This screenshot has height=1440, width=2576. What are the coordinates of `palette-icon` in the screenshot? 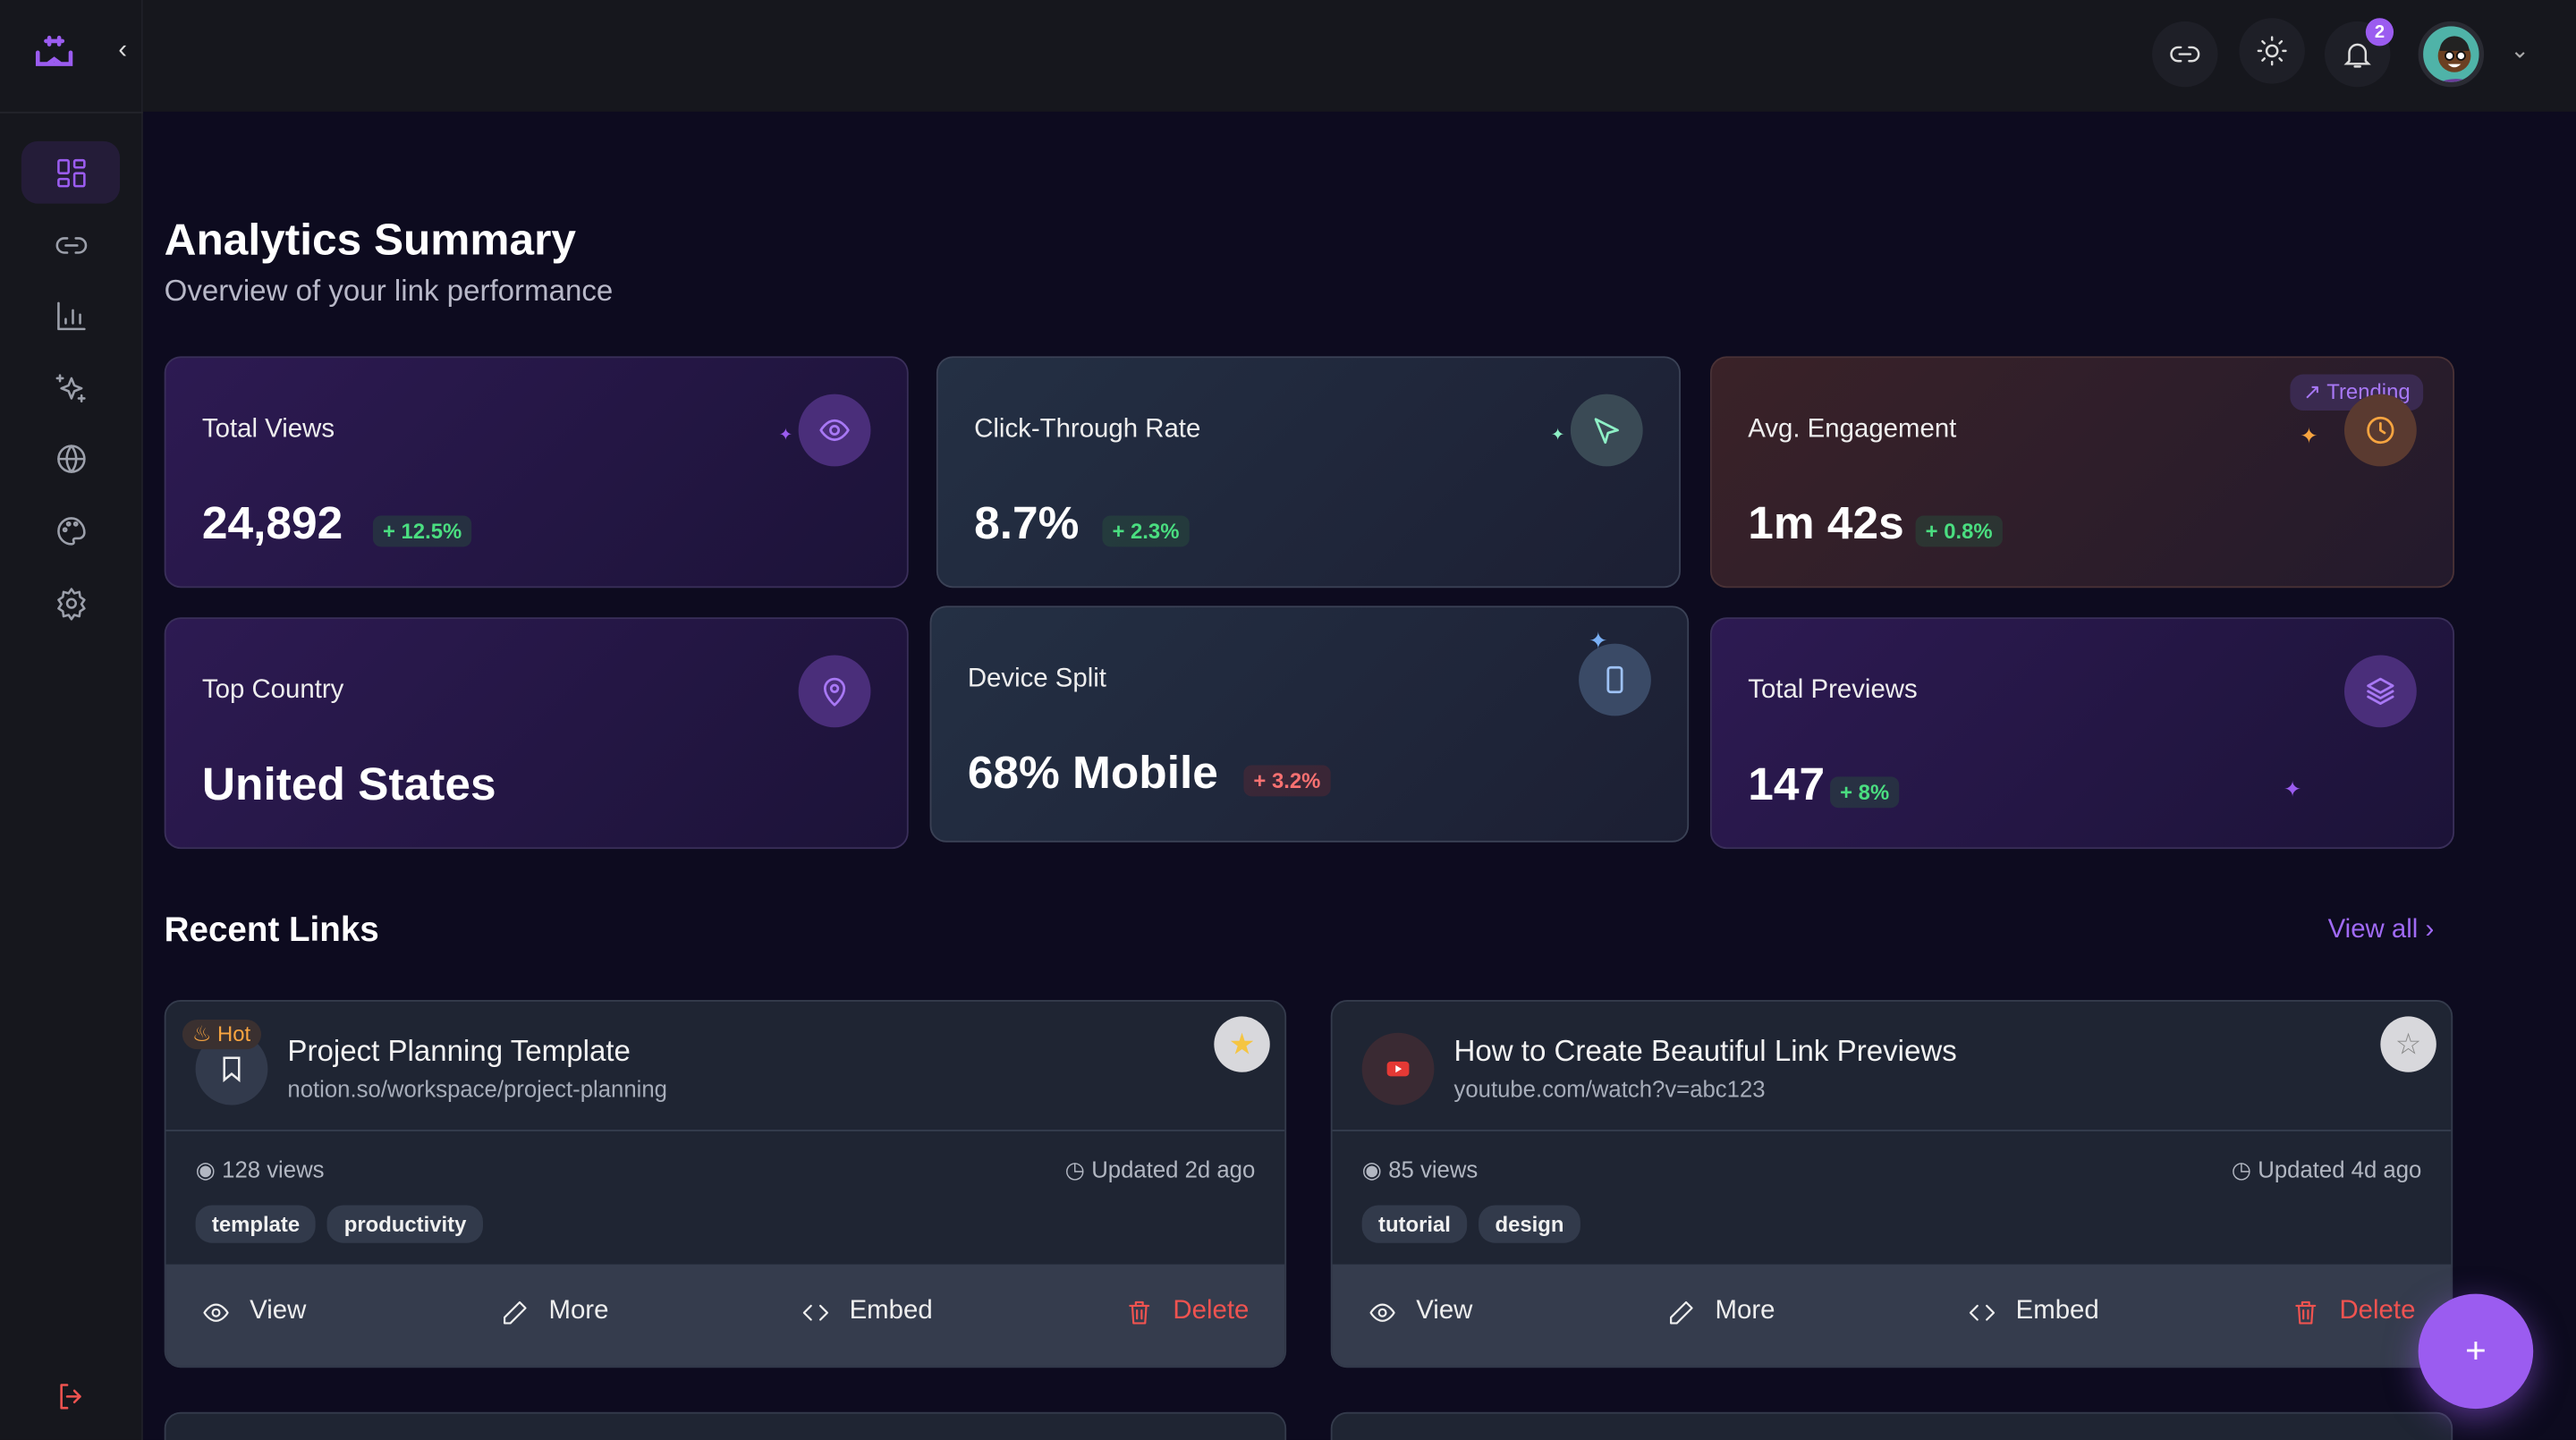 It's located at (70, 531).